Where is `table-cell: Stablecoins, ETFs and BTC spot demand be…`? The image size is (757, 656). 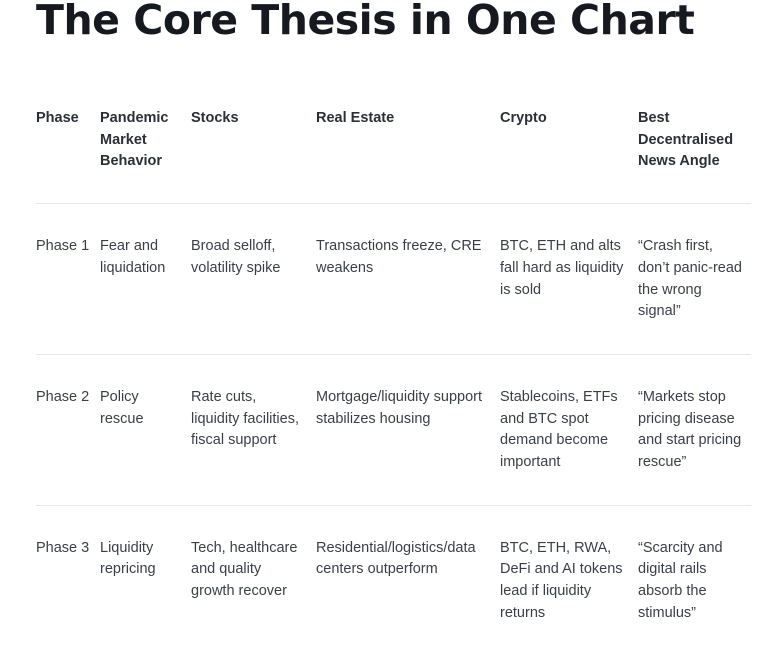 table-cell: Stablecoins, ETFs and BTC spot demand be… is located at coordinates (569, 430).